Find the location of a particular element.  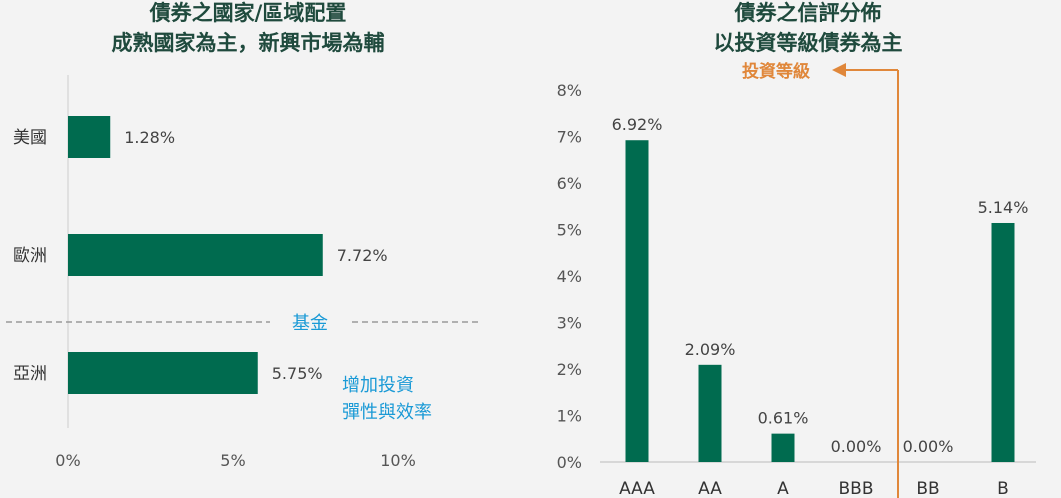

right-y-tick-7: 7% is located at coordinates (569, 137).